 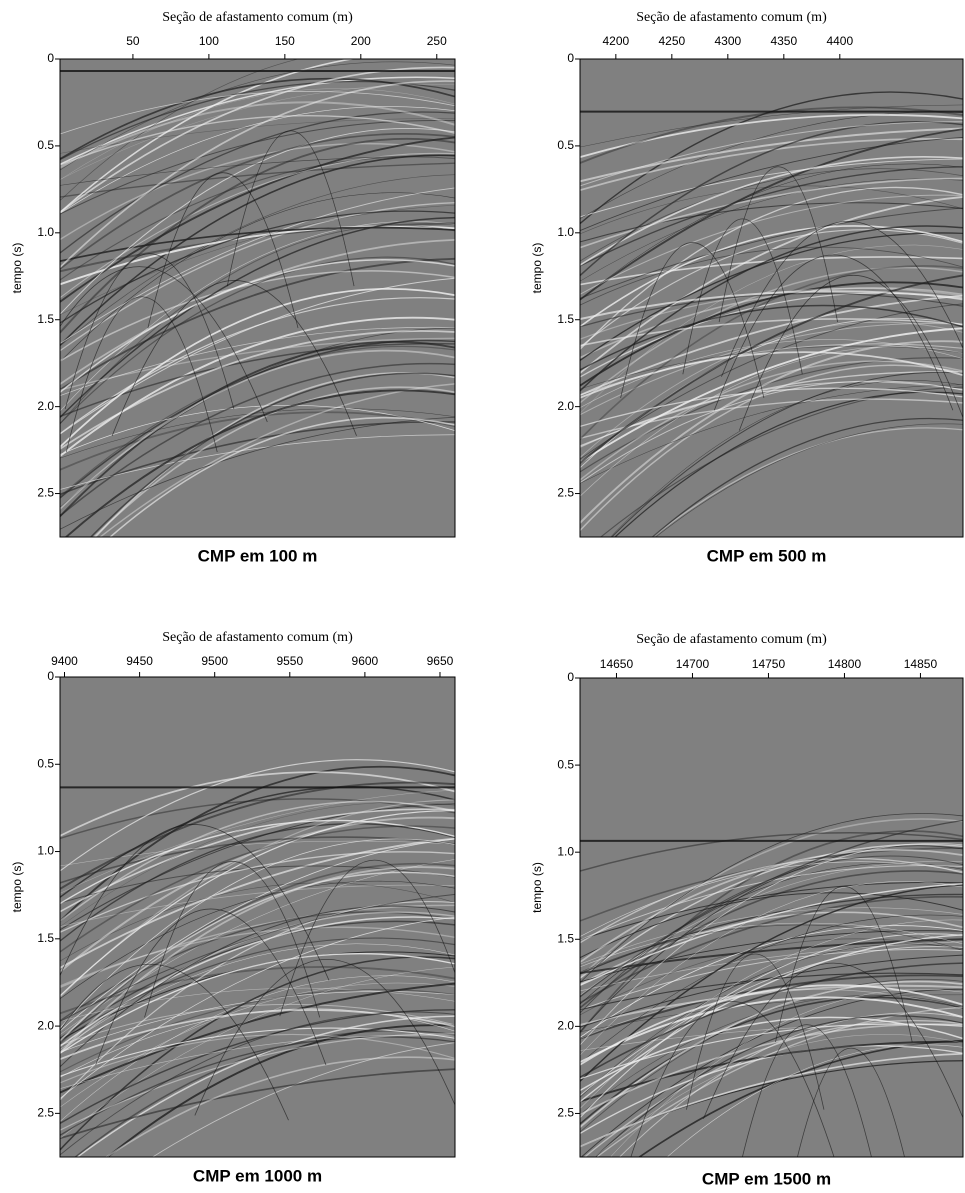 What do you see at coordinates (565, 851) in the screenshot?
I see `y-tick-label: 1.0` at bounding box center [565, 851].